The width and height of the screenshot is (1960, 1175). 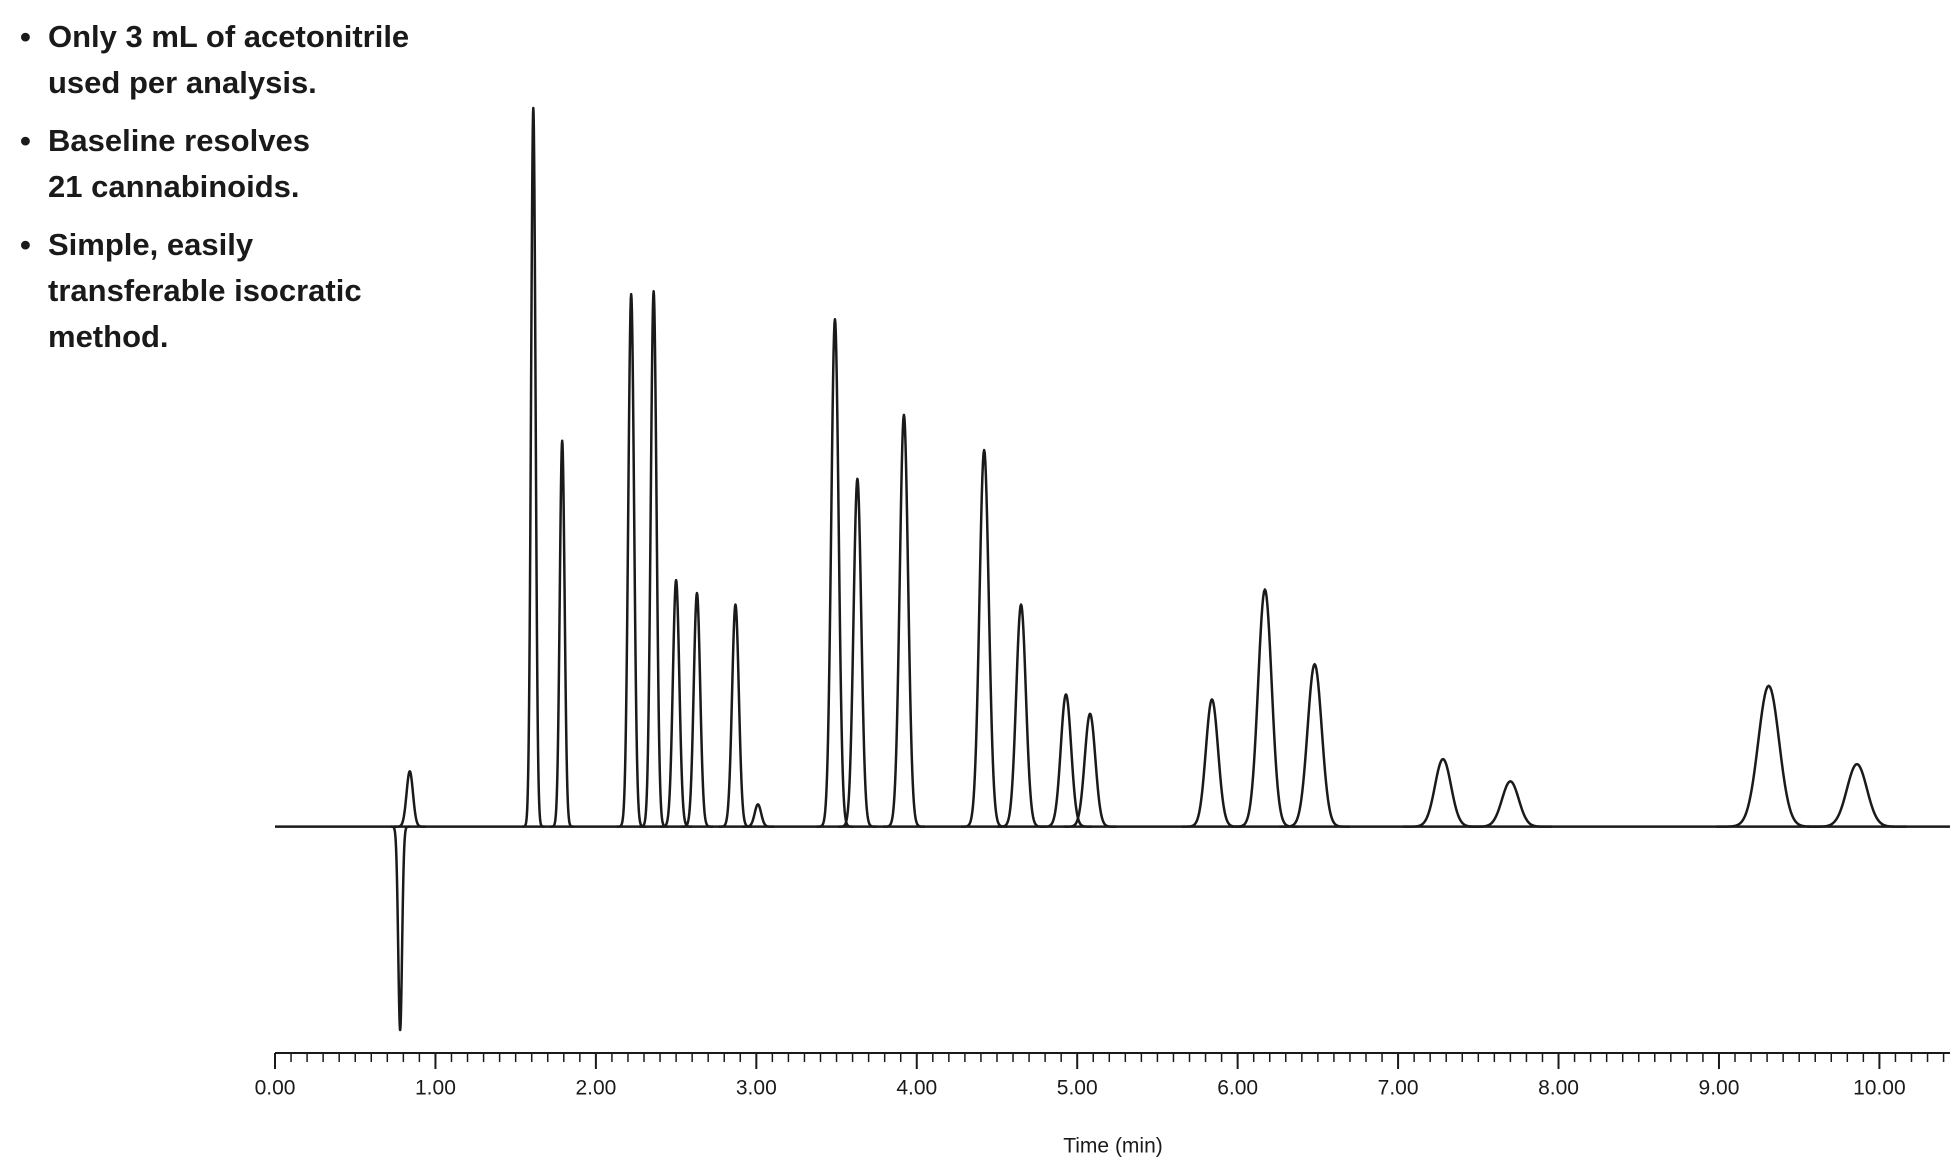 What do you see at coordinates (108, 336) in the screenshot?
I see `bullet-line: method.` at bounding box center [108, 336].